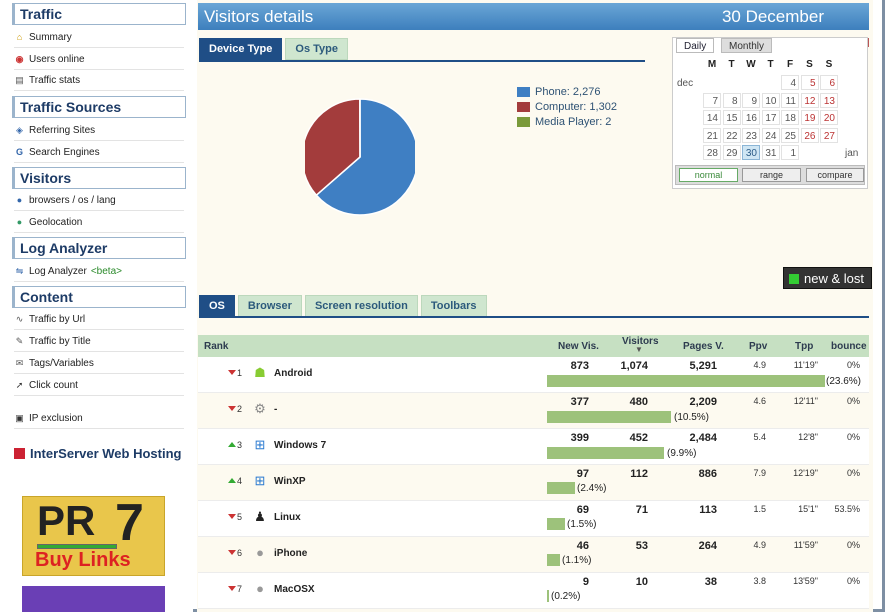 The image size is (885, 612). Describe the element at coordinates (852, 153) in the screenshot. I see `calendar-month-next: jan` at that location.